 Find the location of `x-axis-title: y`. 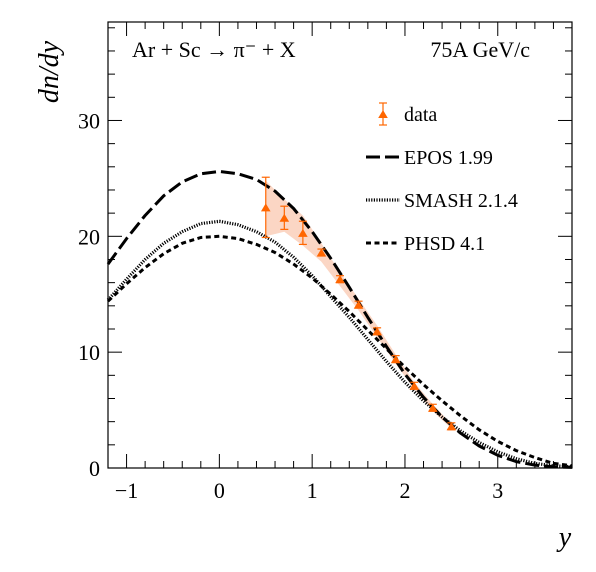

x-axis-title: y is located at coordinates (564, 537).